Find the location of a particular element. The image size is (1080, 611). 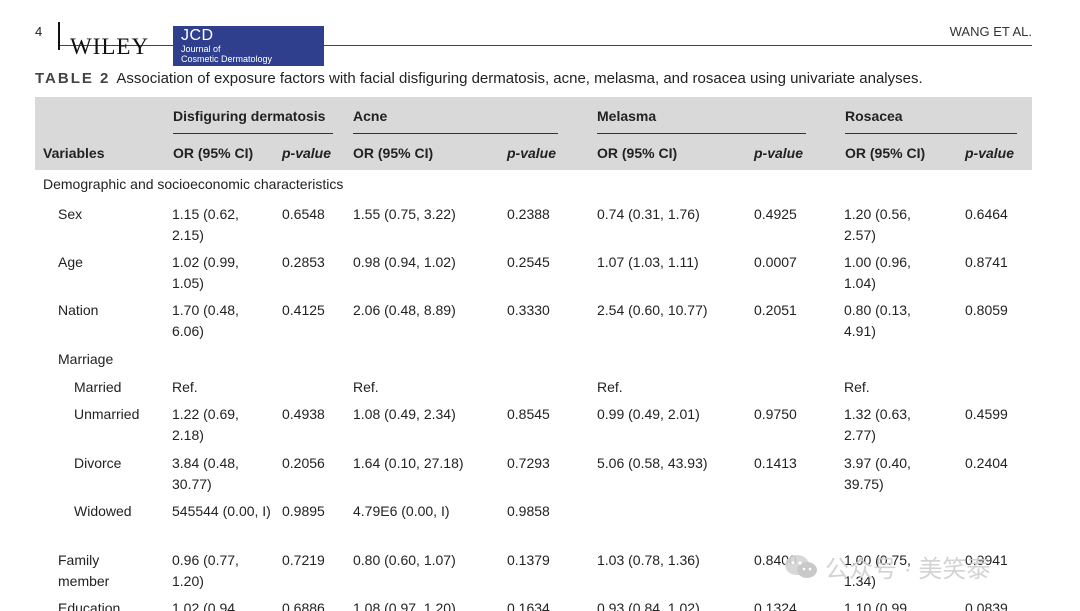

cell-p-rosacea: 0.2404 is located at coordinates (986, 463).